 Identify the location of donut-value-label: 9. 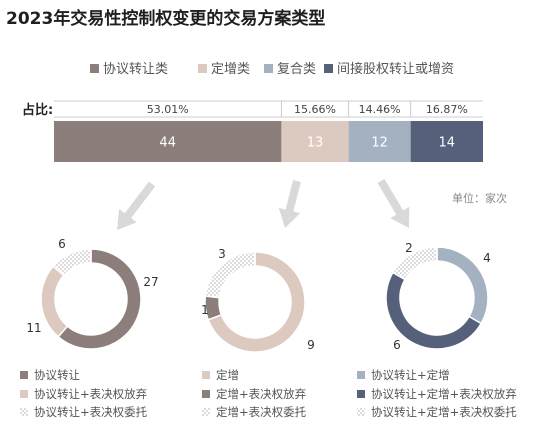
(311, 345).